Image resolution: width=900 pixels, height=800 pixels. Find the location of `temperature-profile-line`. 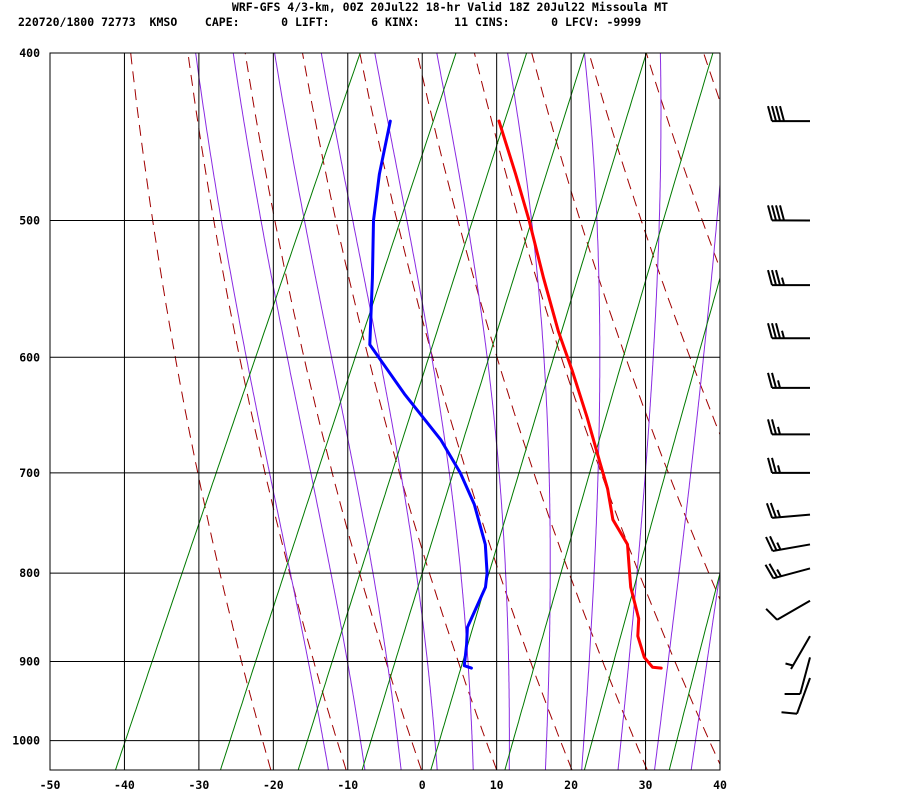

temperature-profile-line is located at coordinates (580, 394).